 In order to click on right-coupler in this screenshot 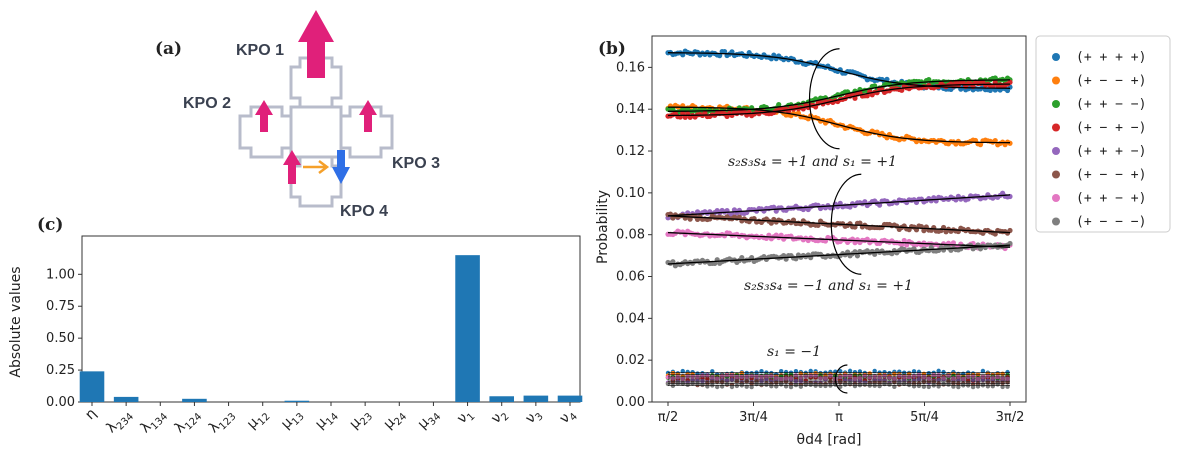, I will do `click(367, 132)`.